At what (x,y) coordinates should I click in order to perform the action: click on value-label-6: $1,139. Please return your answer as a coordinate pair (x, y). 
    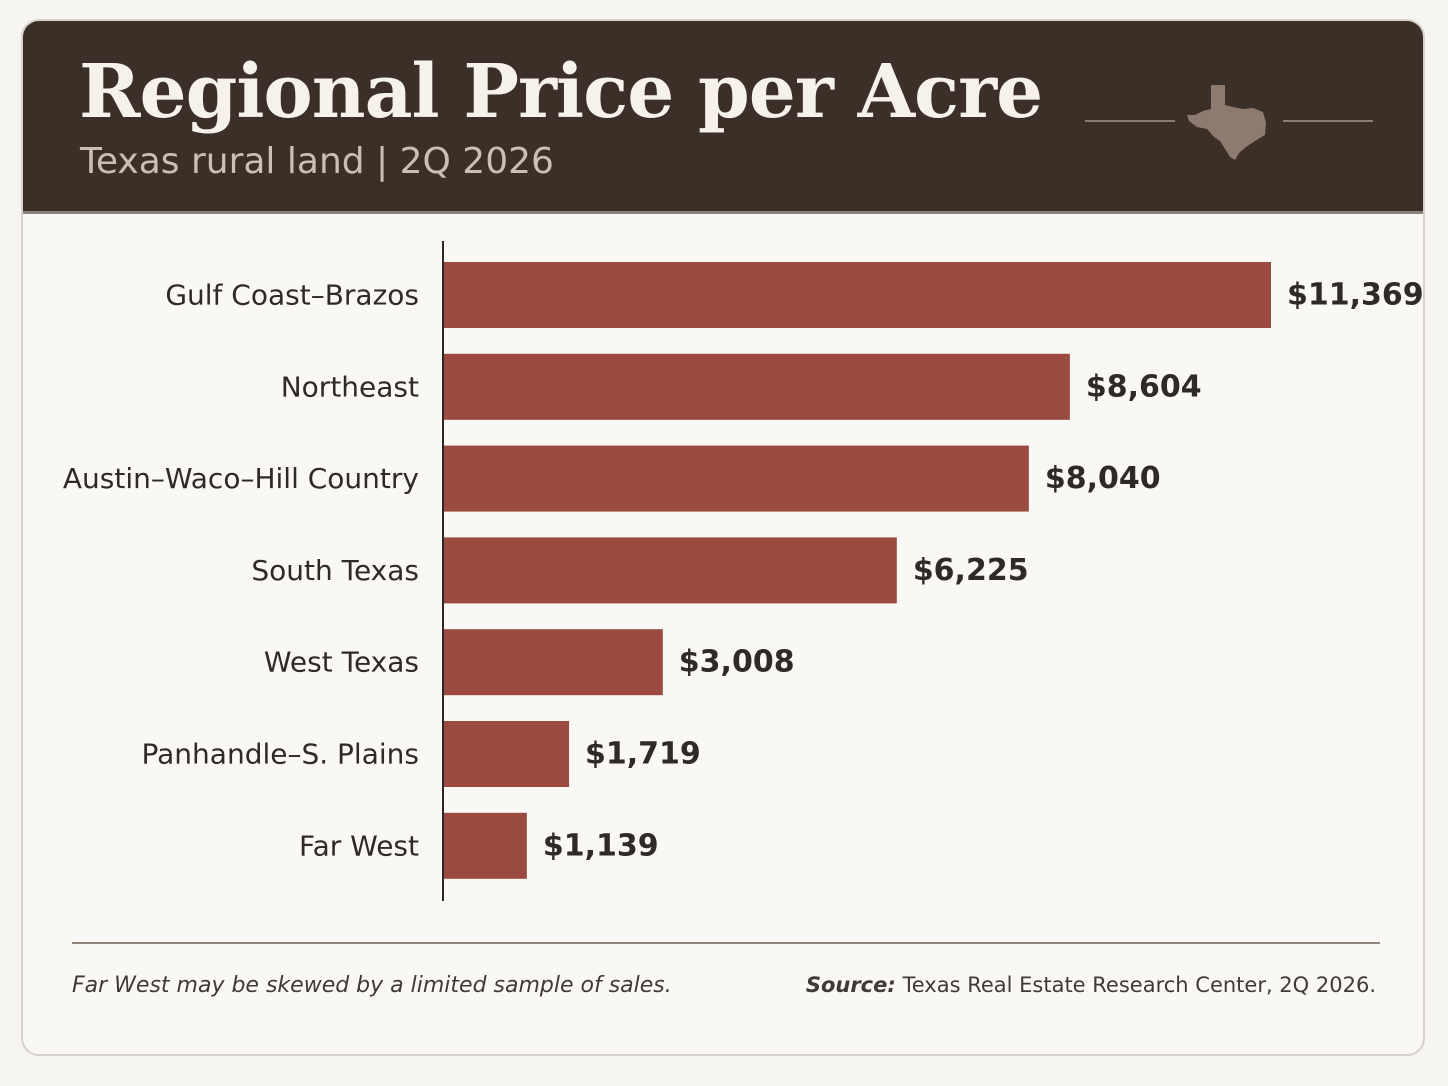
    Looking at the image, I should click on (601, 845).